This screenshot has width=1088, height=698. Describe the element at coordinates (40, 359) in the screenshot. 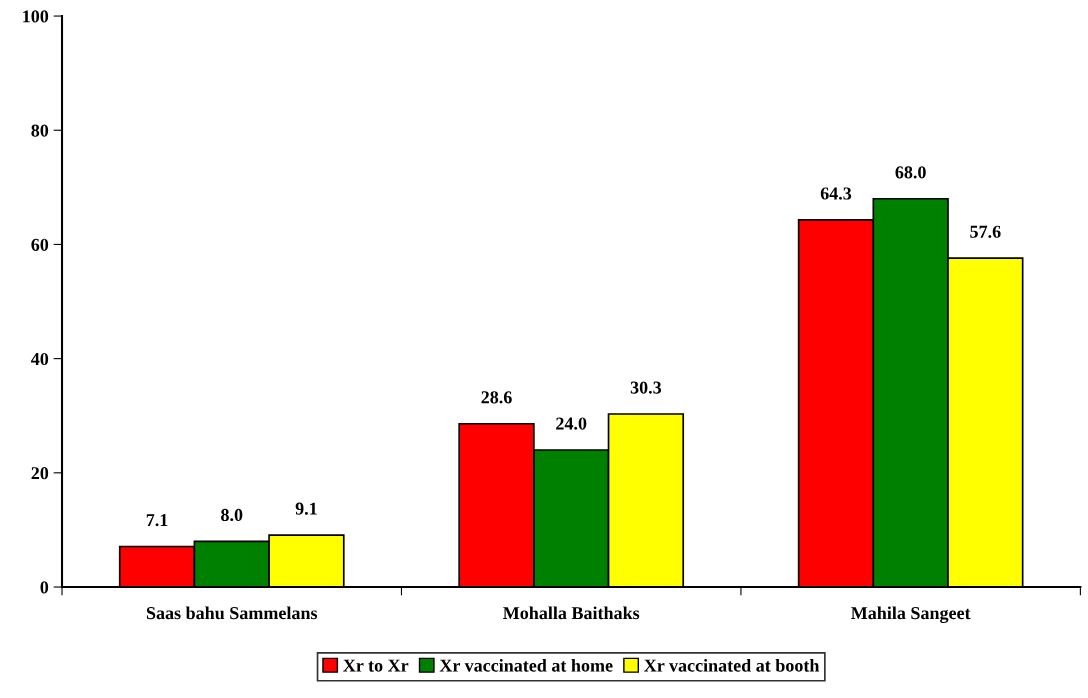

I see `y-tick-label: 40` at that location.